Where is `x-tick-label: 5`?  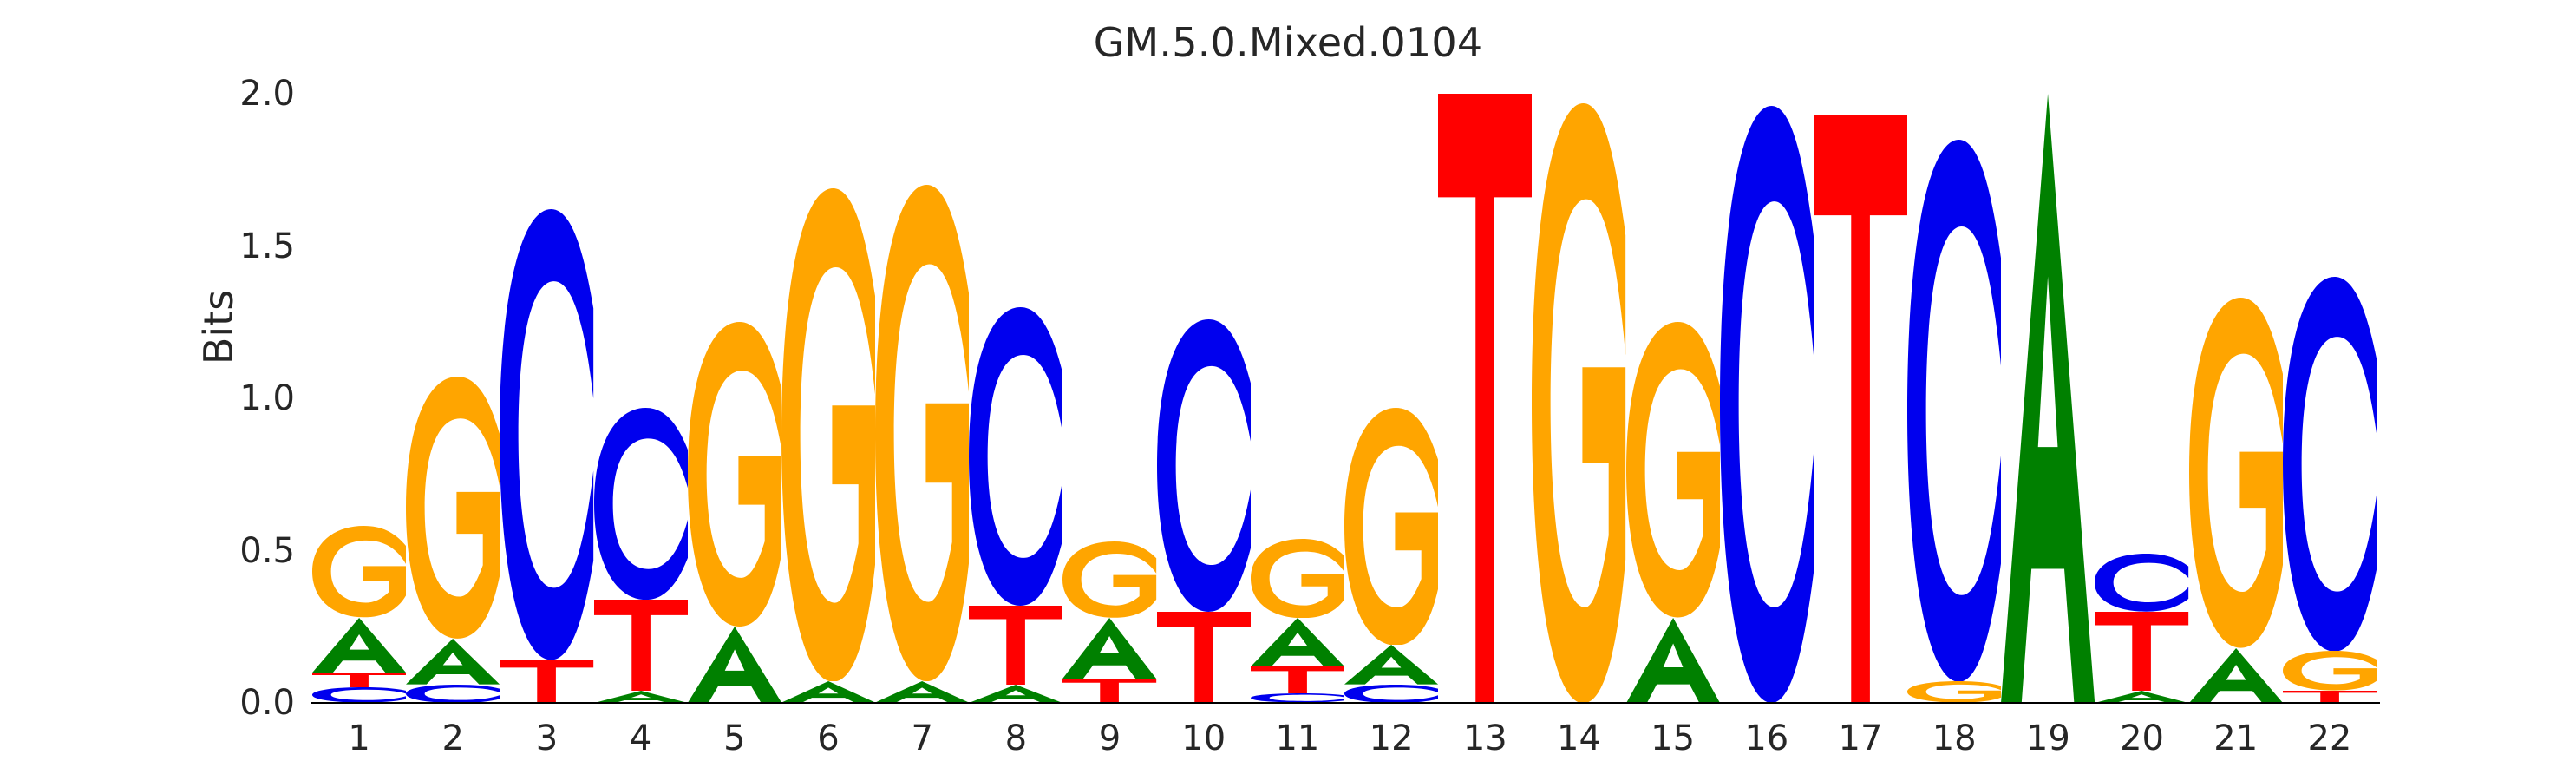 x-tick-label: 5 is located at coordinates (734, 738).